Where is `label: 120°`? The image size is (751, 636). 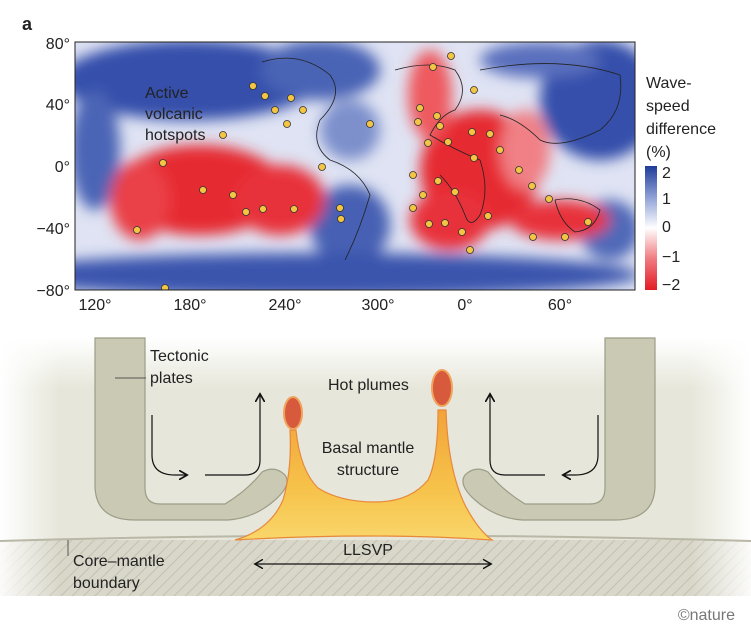 label: 120° is located at coordinates (94, 305).